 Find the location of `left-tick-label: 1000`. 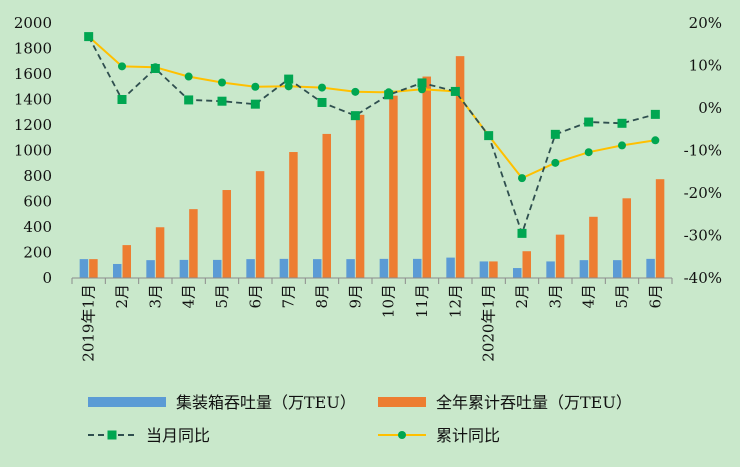

left-tick-label: 1000 is located at coordinates (33, 151).